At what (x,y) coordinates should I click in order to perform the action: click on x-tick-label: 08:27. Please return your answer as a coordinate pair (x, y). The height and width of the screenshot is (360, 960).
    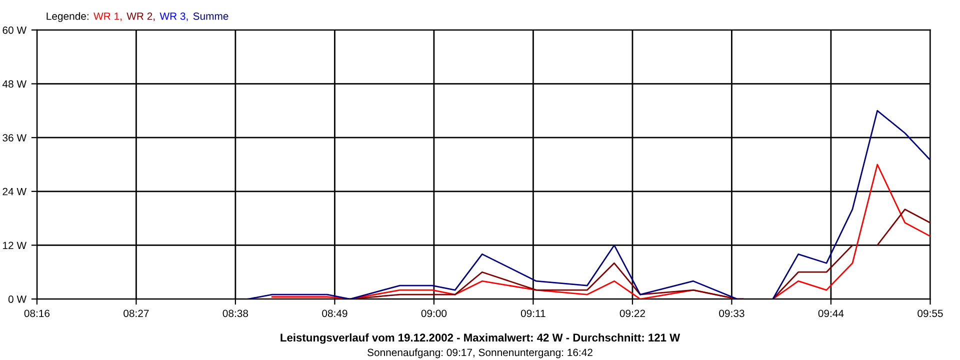
    Looking at the image, I should click on (136, 314).